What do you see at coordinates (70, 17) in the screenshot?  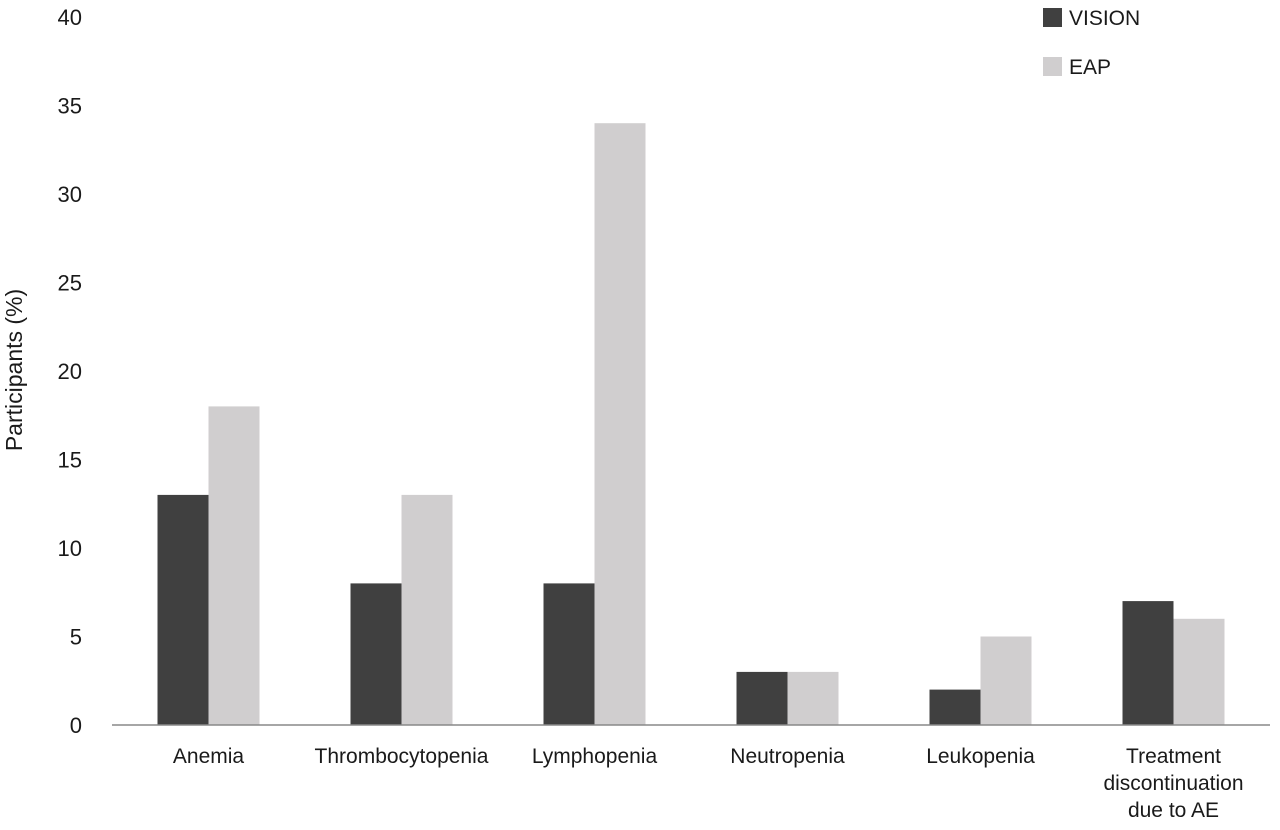 I see `y-tick-label: 40` at bounding box center [70, 17].